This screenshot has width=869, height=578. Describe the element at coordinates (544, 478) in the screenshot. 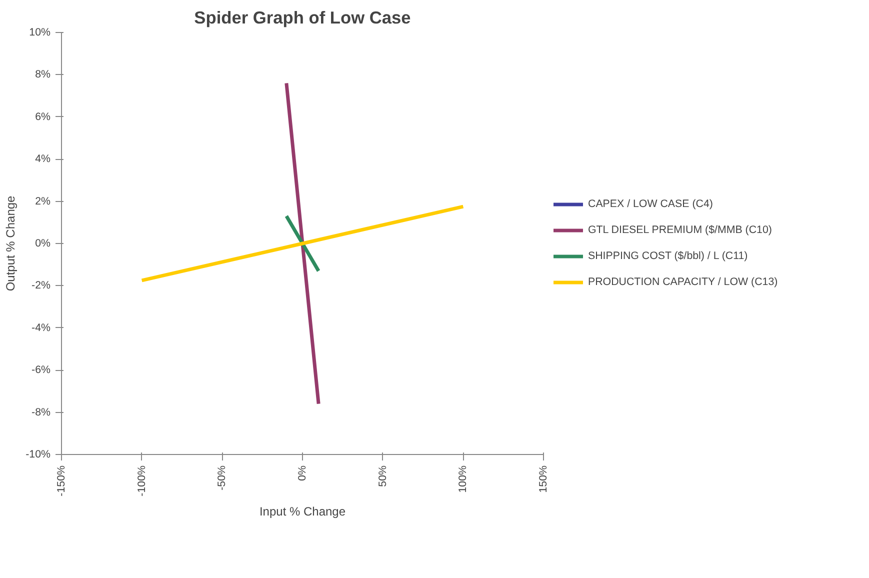

I see `x-tick-label: 150%` at that location.